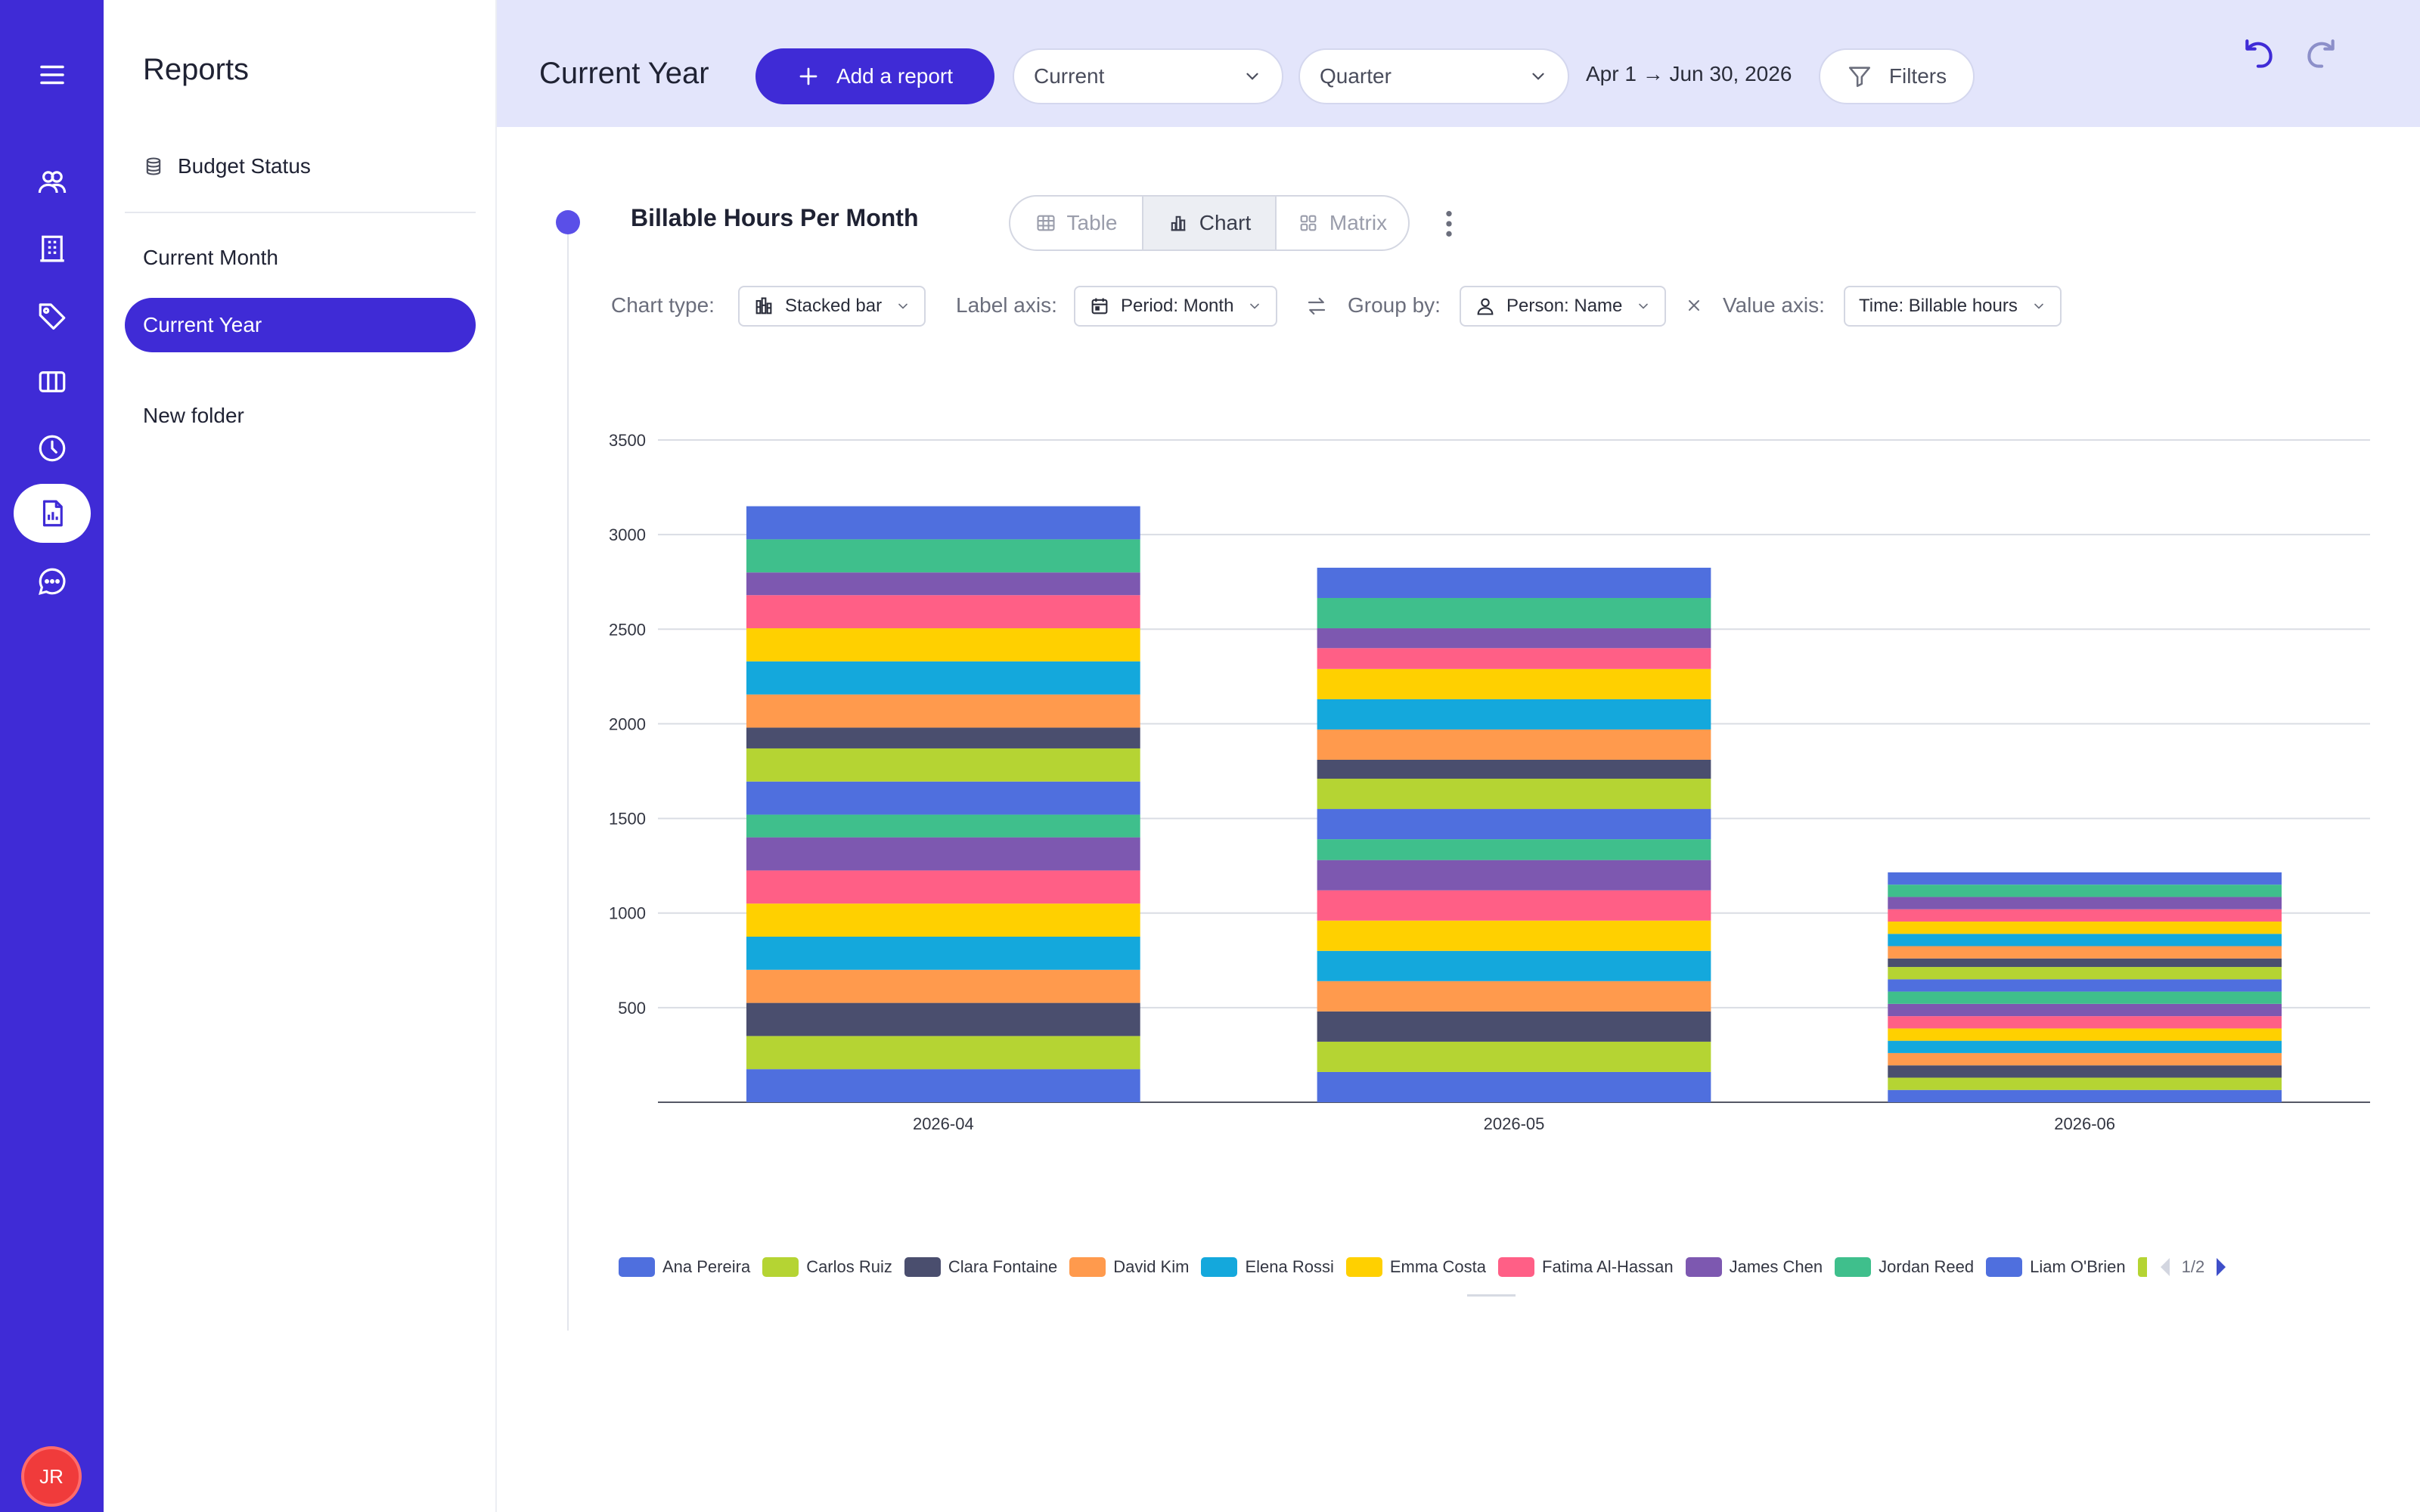 The height and width of the screenshot is (1512, 2420). I want to click on legend-item: Ana Pereira, so click(684, 1267).